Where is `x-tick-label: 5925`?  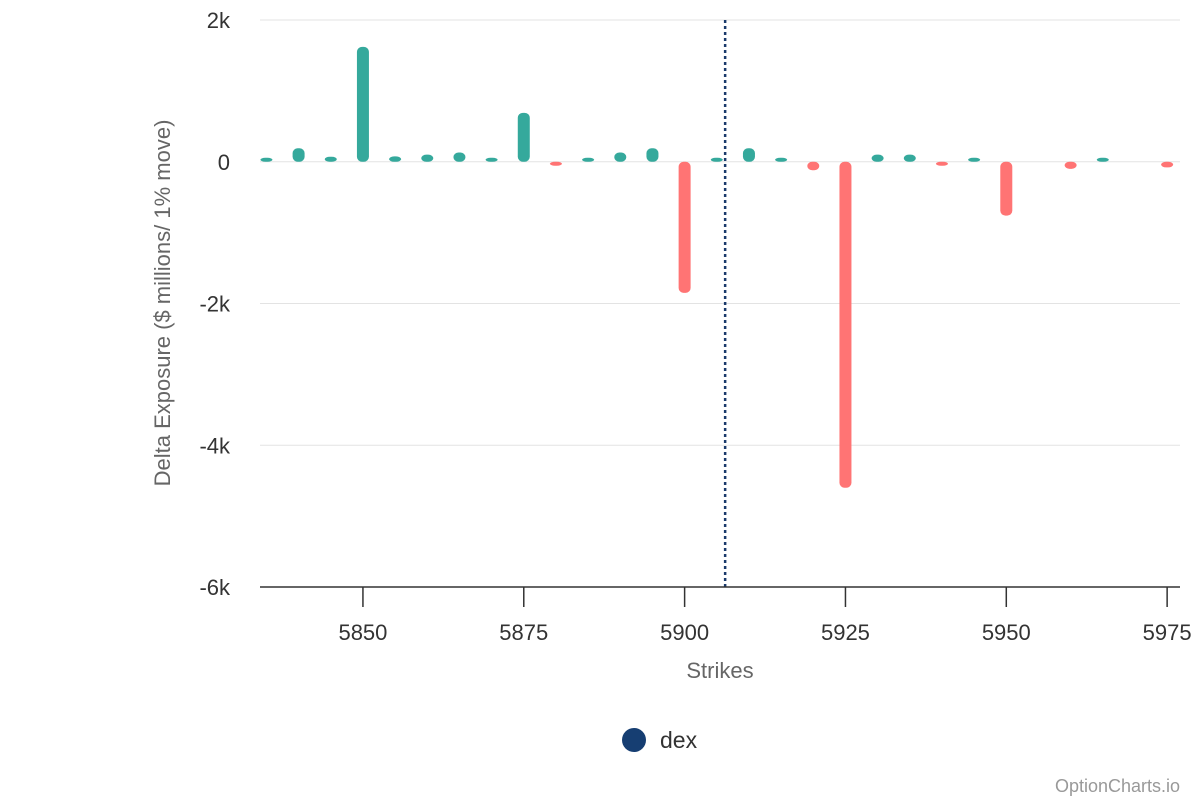
x-tick-label: 5925 is located at coordinates (845, 632).